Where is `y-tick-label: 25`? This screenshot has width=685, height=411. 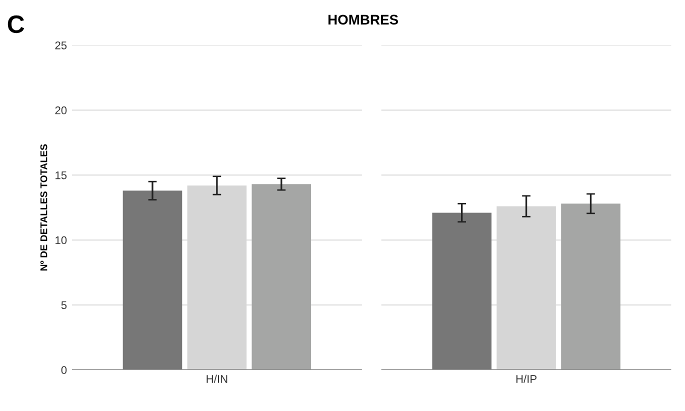
y-tick-label: 25 is located at coordinates (61, 45).